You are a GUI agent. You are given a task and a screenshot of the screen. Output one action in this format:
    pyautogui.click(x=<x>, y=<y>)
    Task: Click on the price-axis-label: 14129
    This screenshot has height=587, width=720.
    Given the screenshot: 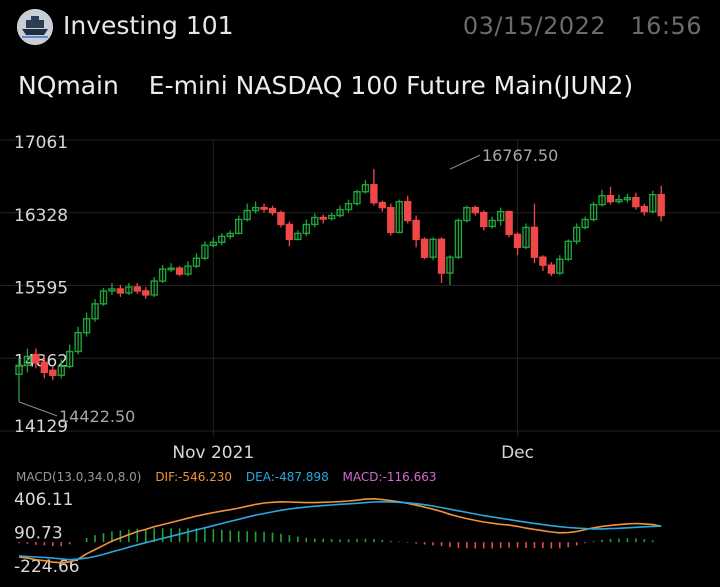 What is the action you would take?
    pyautogui.click(x=41, y=427)
    